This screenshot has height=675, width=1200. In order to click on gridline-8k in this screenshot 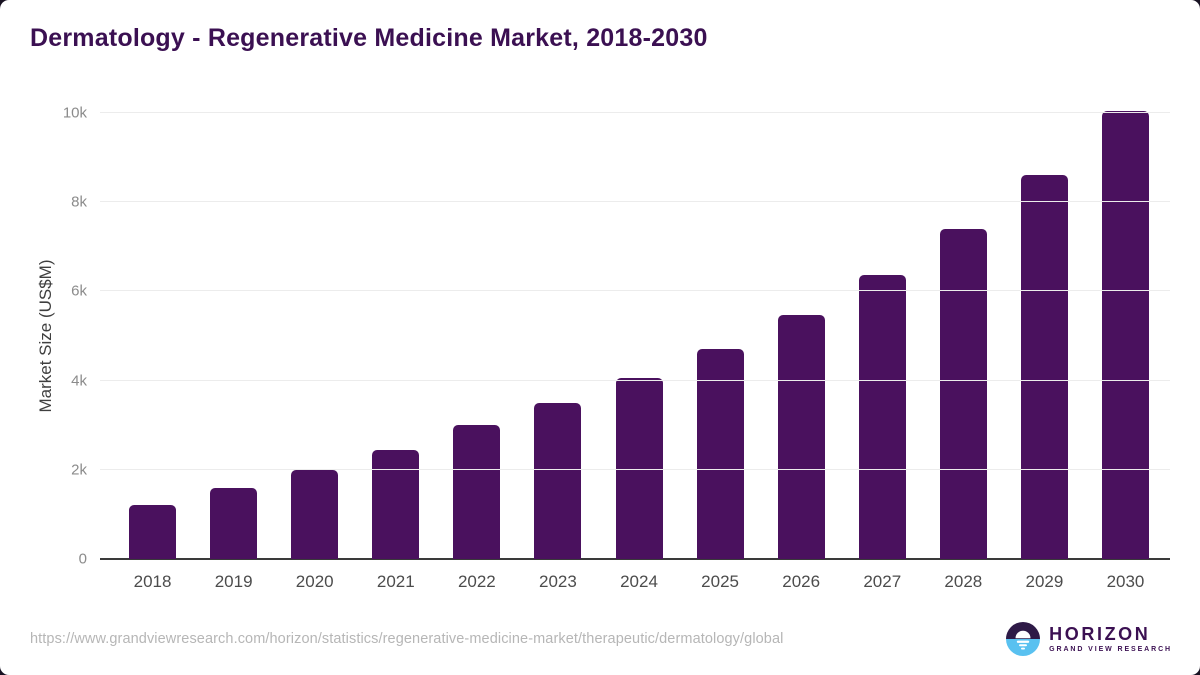, I will do `click(635, 202)`.